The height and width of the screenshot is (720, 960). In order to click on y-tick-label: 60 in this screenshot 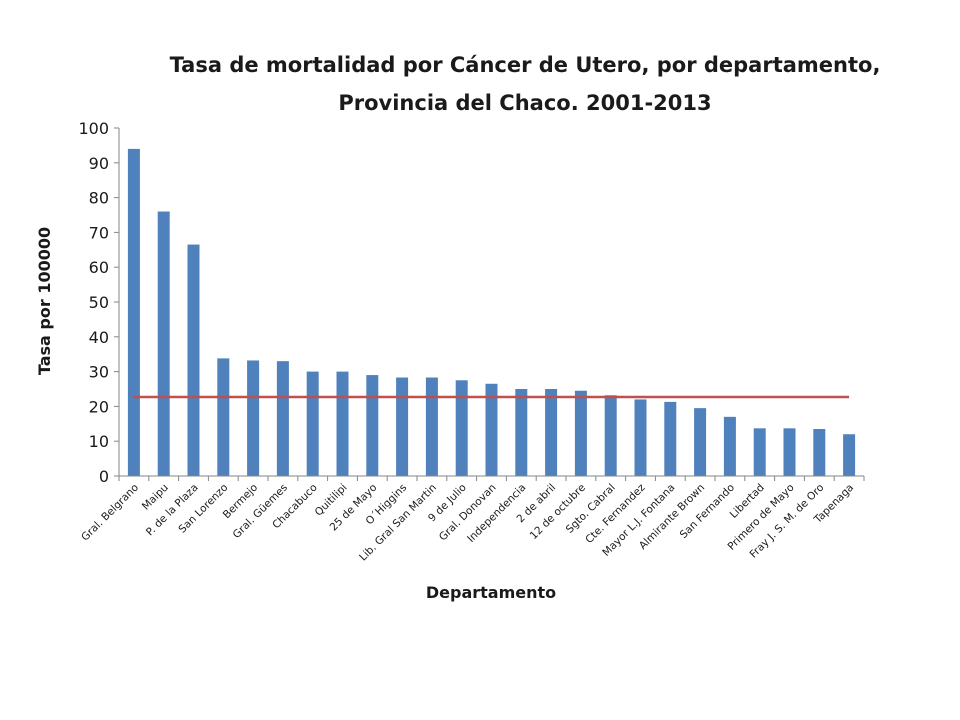, I will do `click(99, 267)`.